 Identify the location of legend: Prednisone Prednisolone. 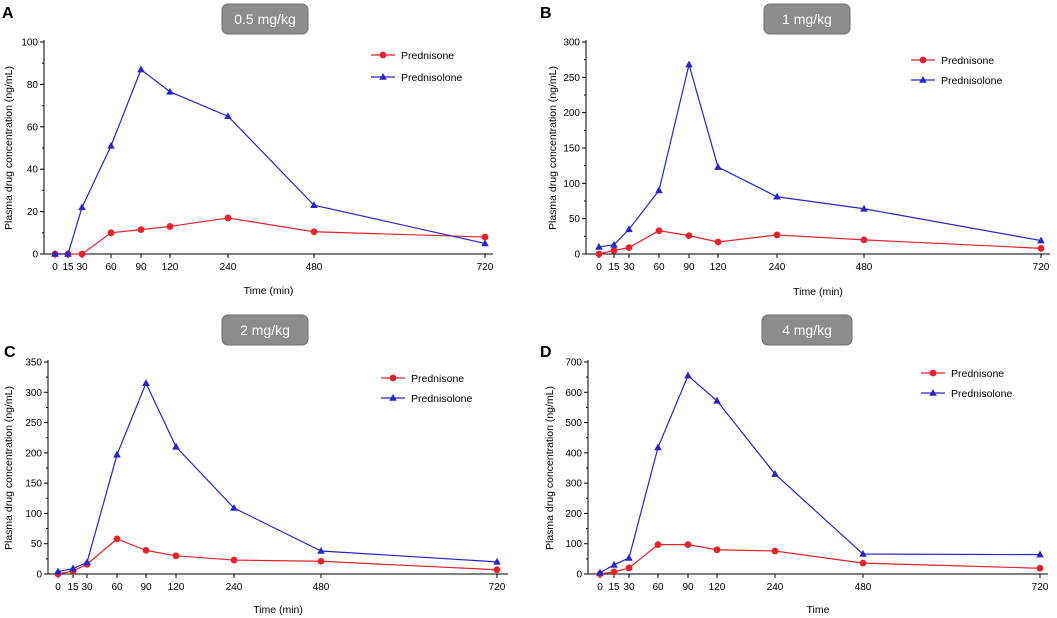
(416, 67).